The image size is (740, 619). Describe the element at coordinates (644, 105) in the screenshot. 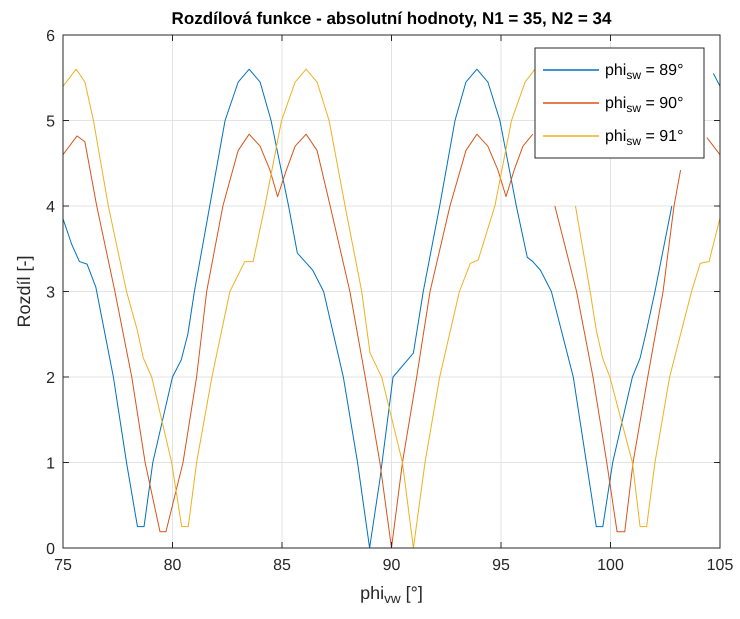

I see `legend-label: phi$_{sw}$ = 90°` at that location.